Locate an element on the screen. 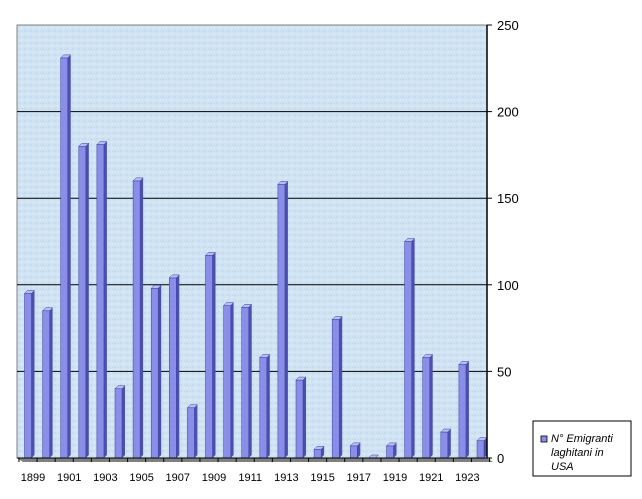  x-tick-label: 1921 is located at coordinates (431, 478).